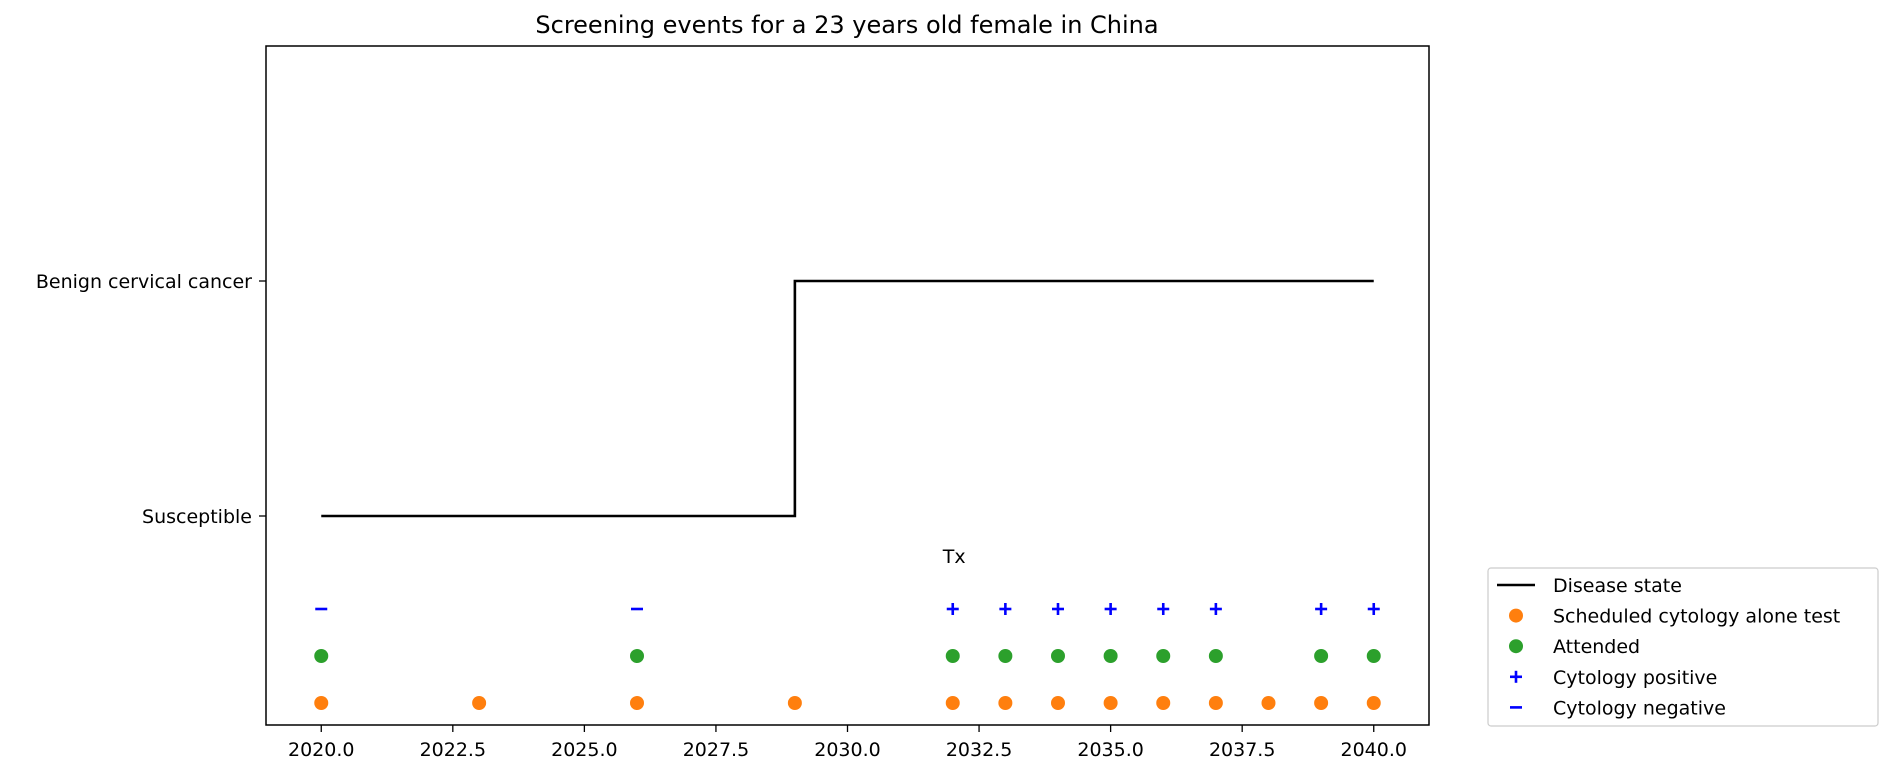  What do you see at coordinates (1635, 678) in the screenshot?
I see `legend-label: Cytology positive` at bounding box center [1635, 678].